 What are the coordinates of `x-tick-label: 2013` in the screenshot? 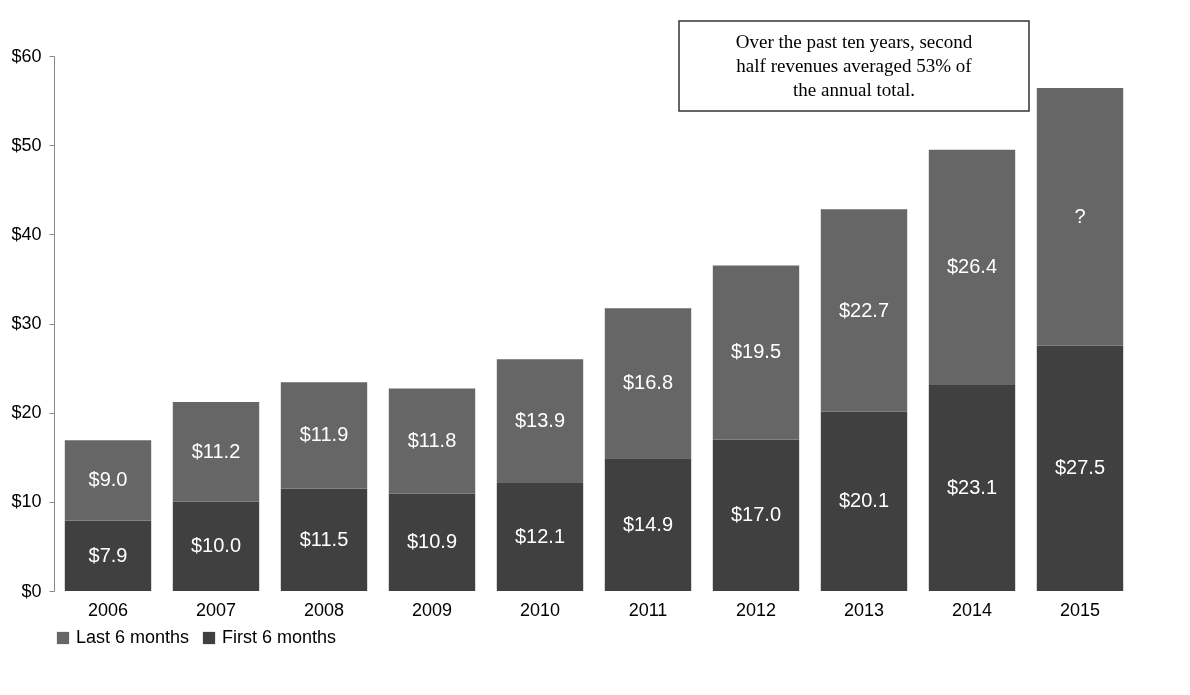 It's located at (864, 609).